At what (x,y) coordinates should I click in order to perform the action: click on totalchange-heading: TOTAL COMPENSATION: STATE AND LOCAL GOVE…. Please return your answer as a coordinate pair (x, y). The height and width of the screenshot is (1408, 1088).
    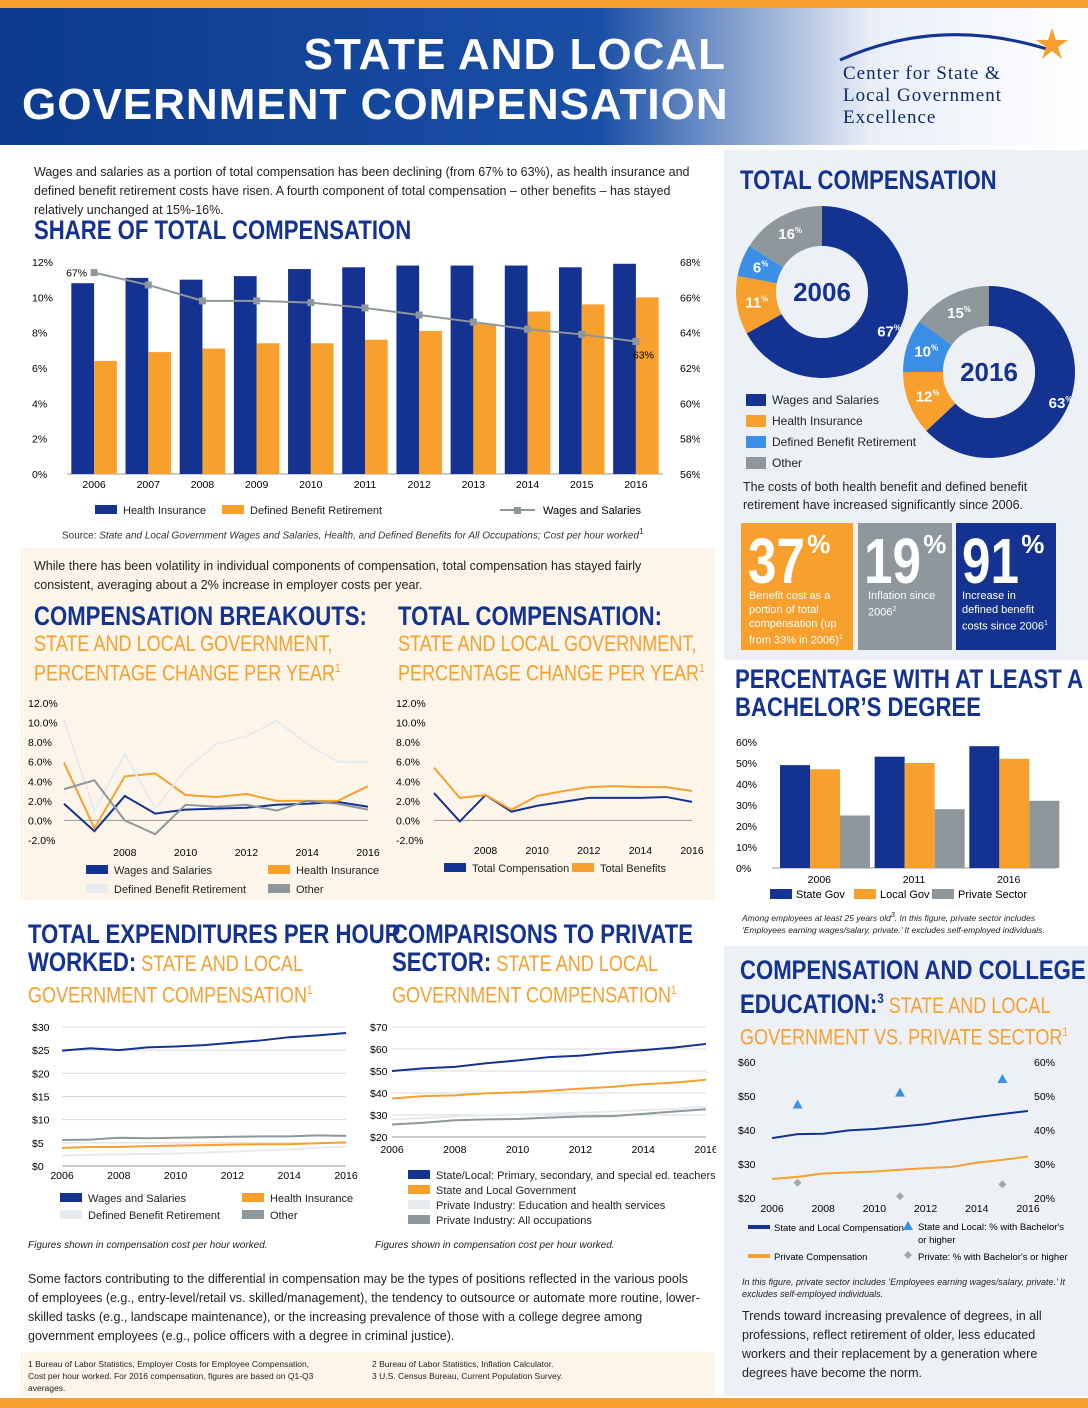
    Looking at the image, I should click on (585, 643).